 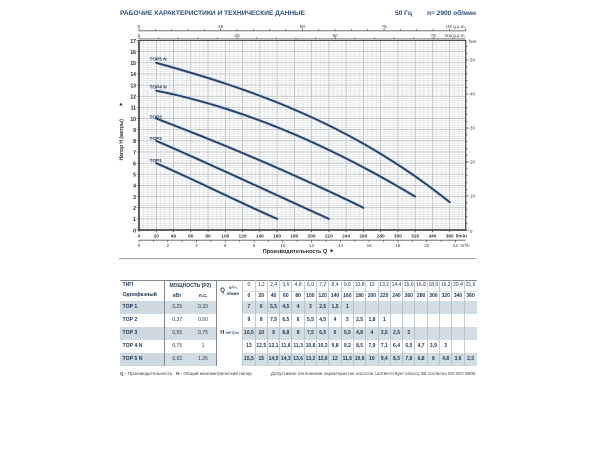 I want to click on svg-text: 9, so click(x=134, y=131).